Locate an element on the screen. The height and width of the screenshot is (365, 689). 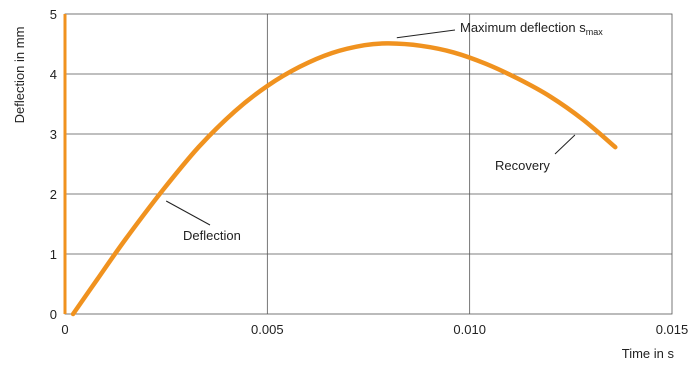
annotation-max-deflection: Maximum deflection smax is located at coordinates (531, 28).